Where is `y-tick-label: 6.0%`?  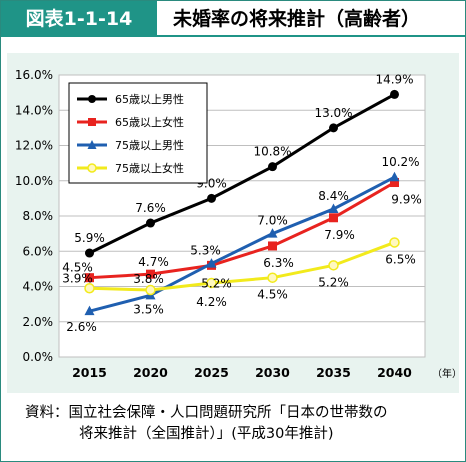 y-tick-label: 6.0% is located at coordinates (38, 251).